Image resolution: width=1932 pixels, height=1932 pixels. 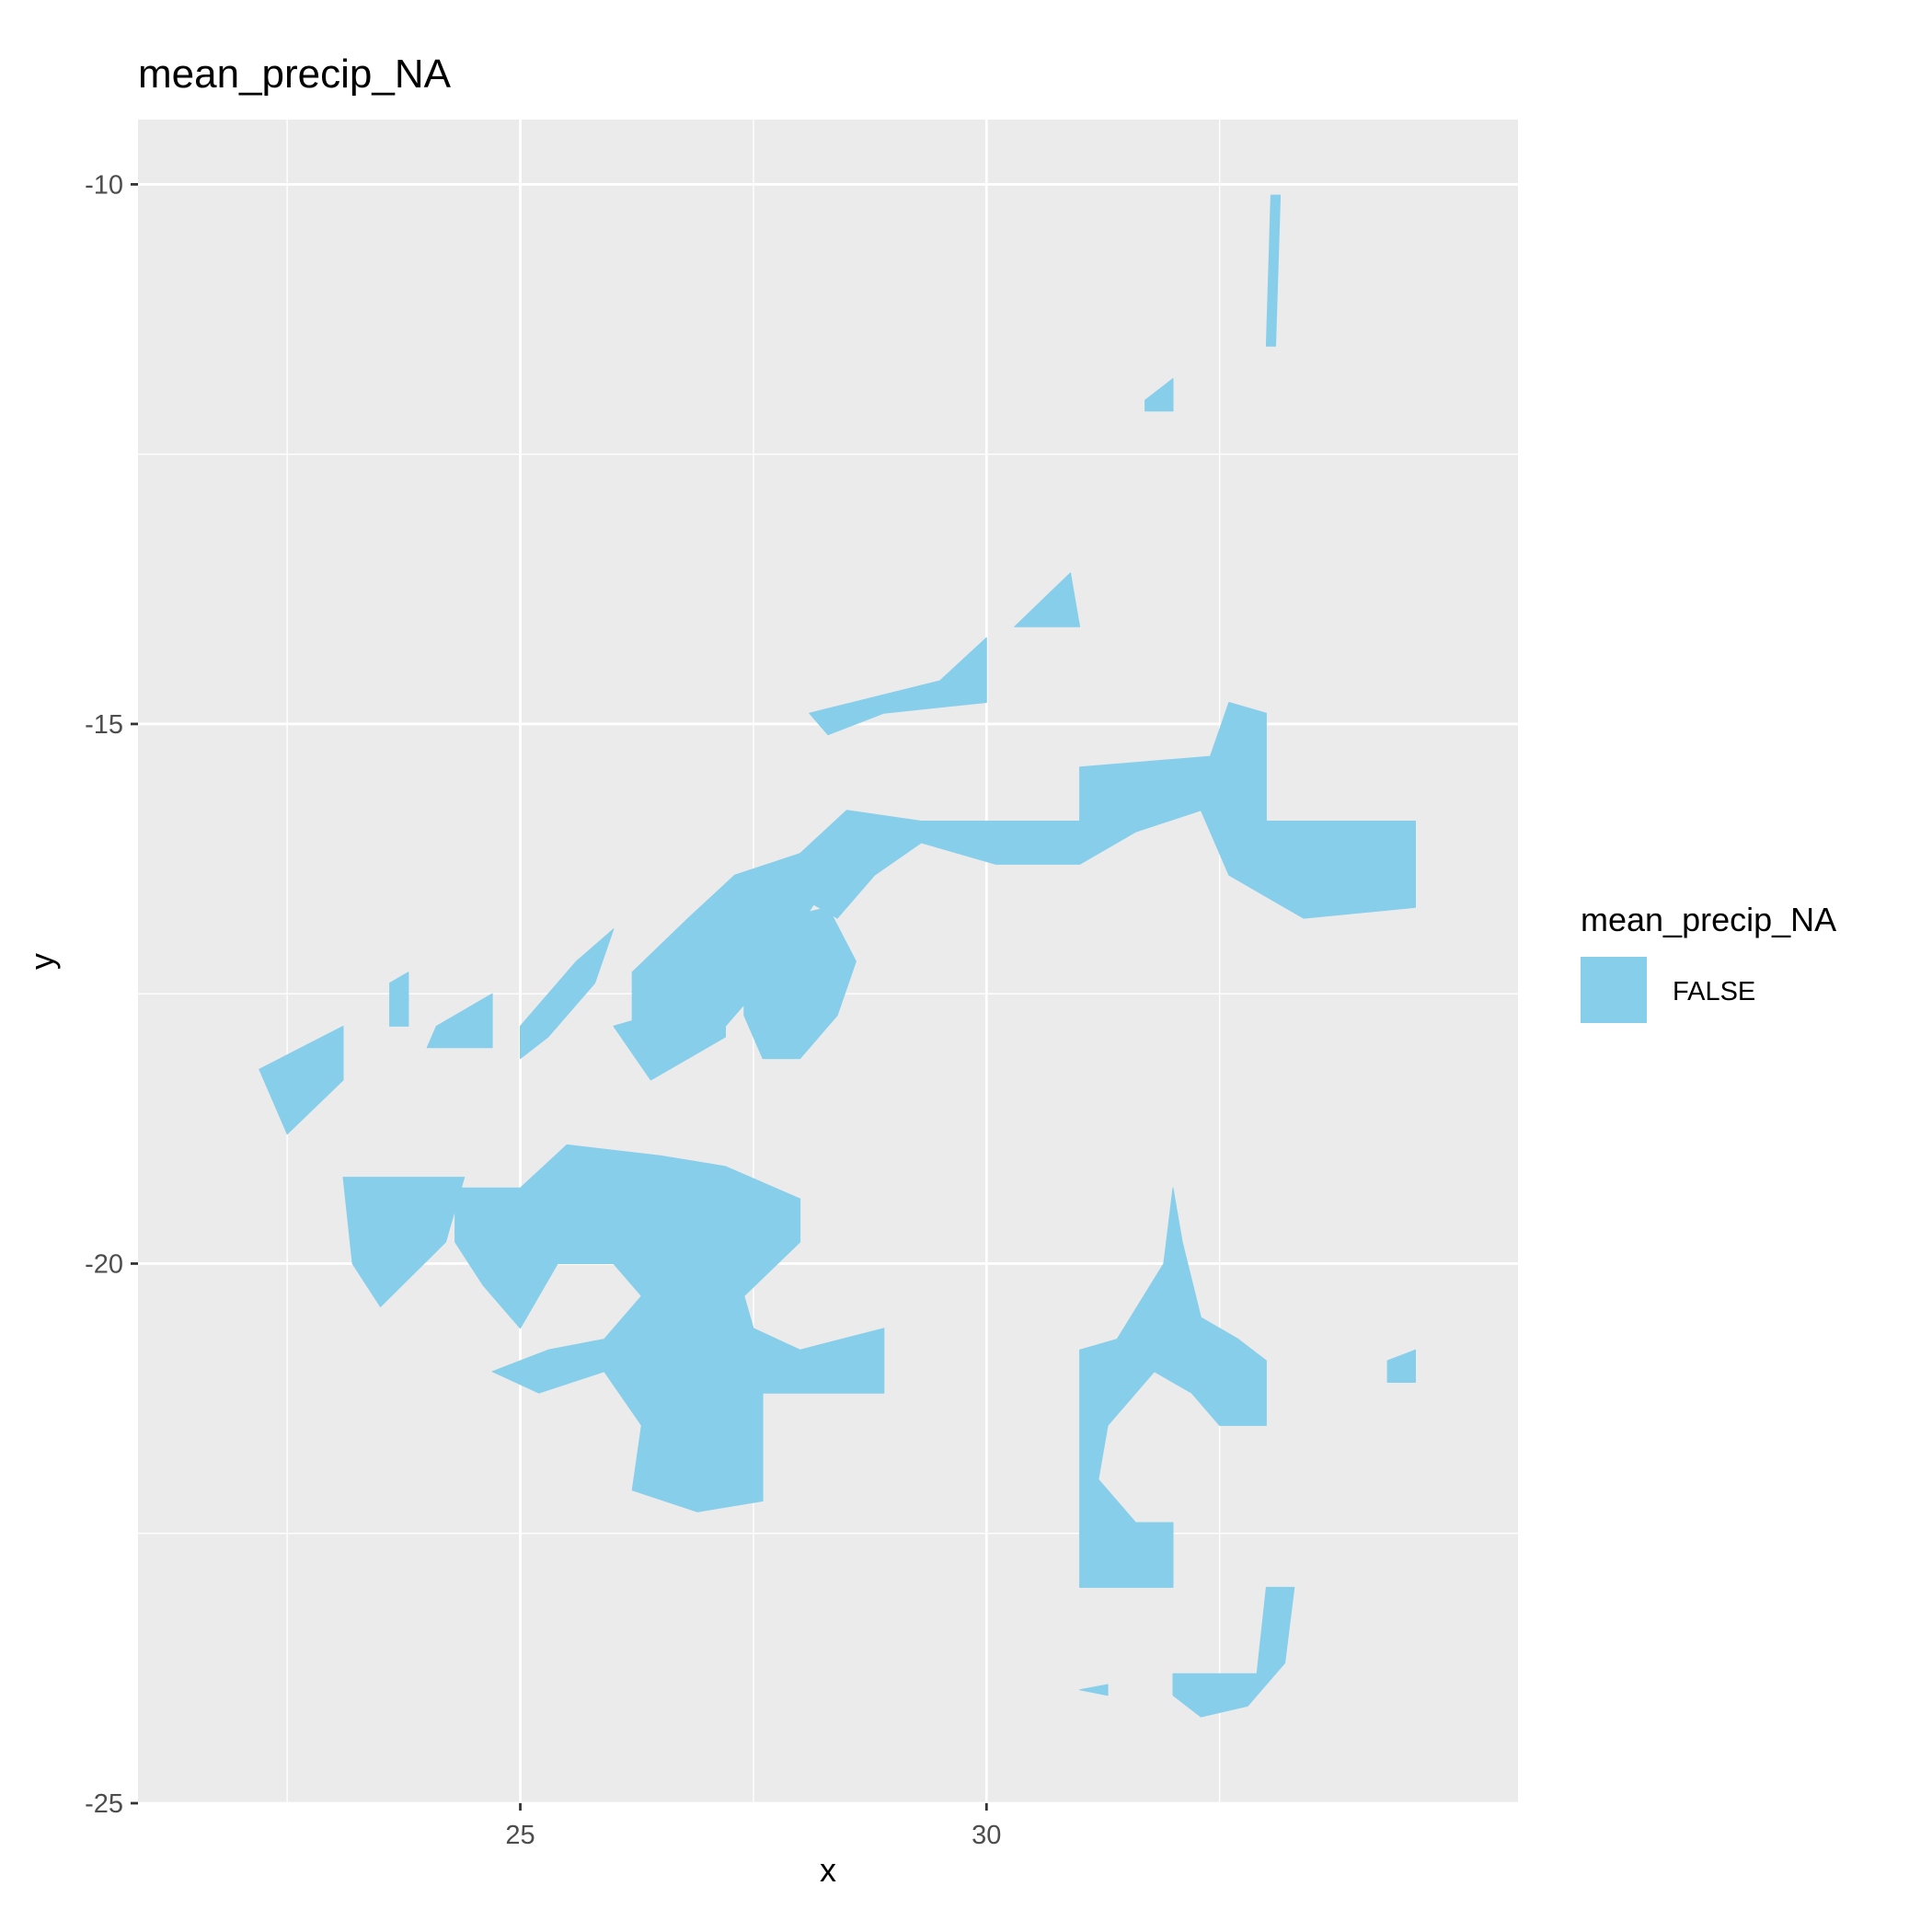 What do you see at coordinates (104, 725) in the screenshot?
I see `y-tick-label-1: -15` at bounding box center [104, 725].